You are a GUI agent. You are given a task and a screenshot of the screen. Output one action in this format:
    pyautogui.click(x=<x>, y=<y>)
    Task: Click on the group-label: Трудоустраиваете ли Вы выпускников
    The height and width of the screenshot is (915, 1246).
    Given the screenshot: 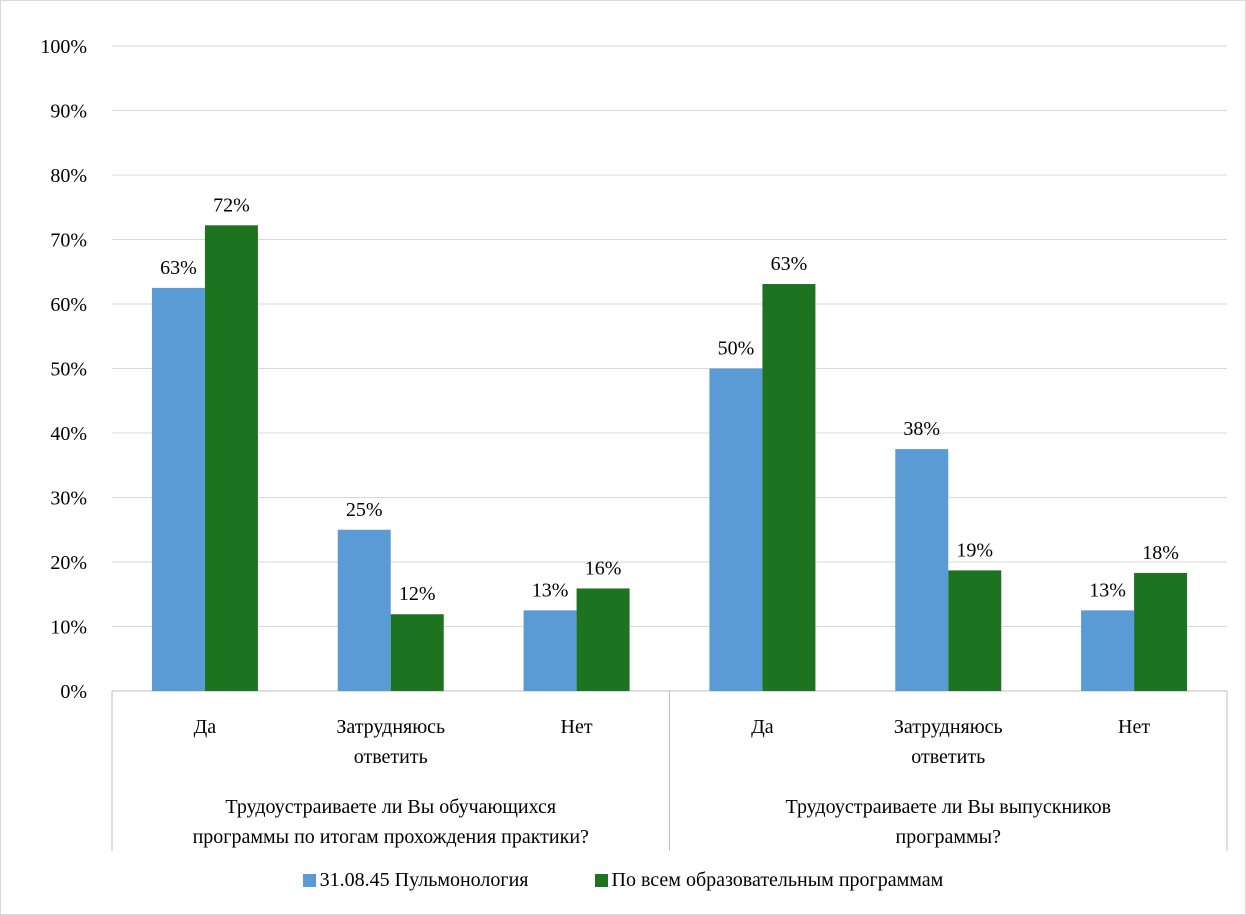 What is the action you would take?
    pyautogui.click(x=948, y=807)
    